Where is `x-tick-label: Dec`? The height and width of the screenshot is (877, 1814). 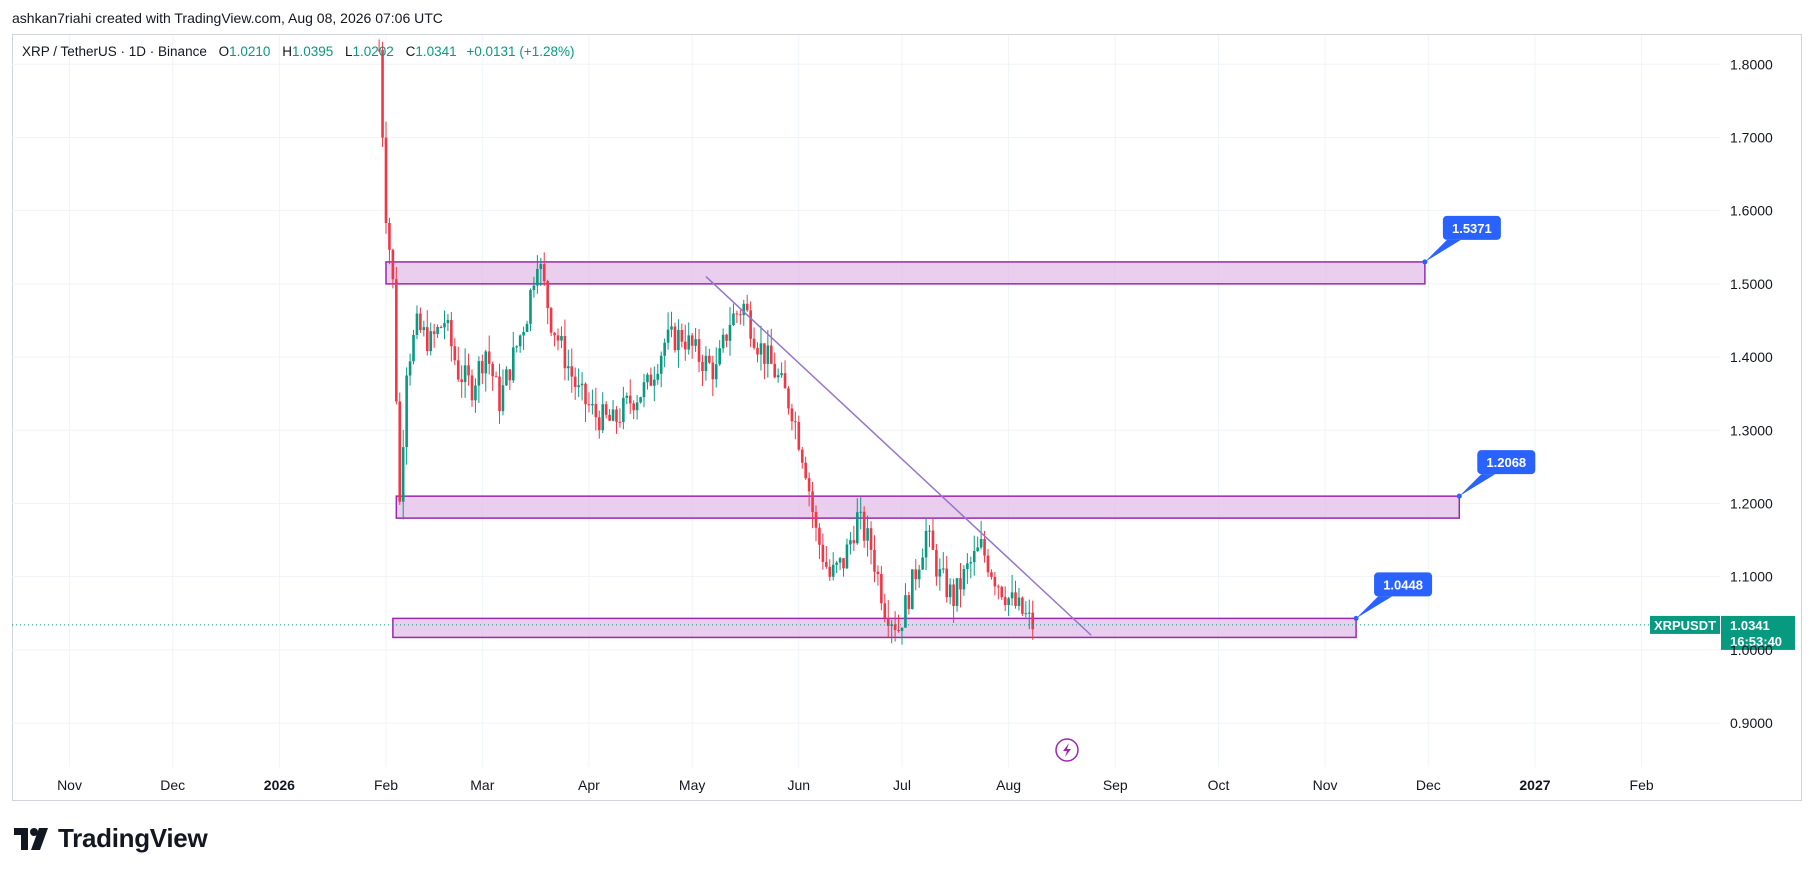 x-tick-label: Dec is located at coordinates (172, 785).